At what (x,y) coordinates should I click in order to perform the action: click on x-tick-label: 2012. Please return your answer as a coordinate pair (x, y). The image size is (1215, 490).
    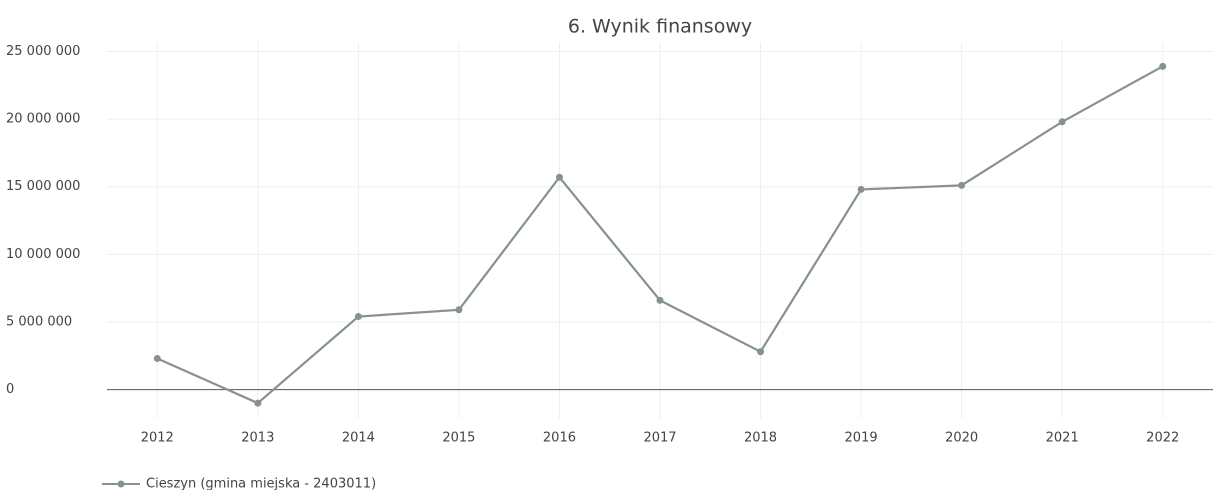
    Looking at the image, I should click on (157, 438).